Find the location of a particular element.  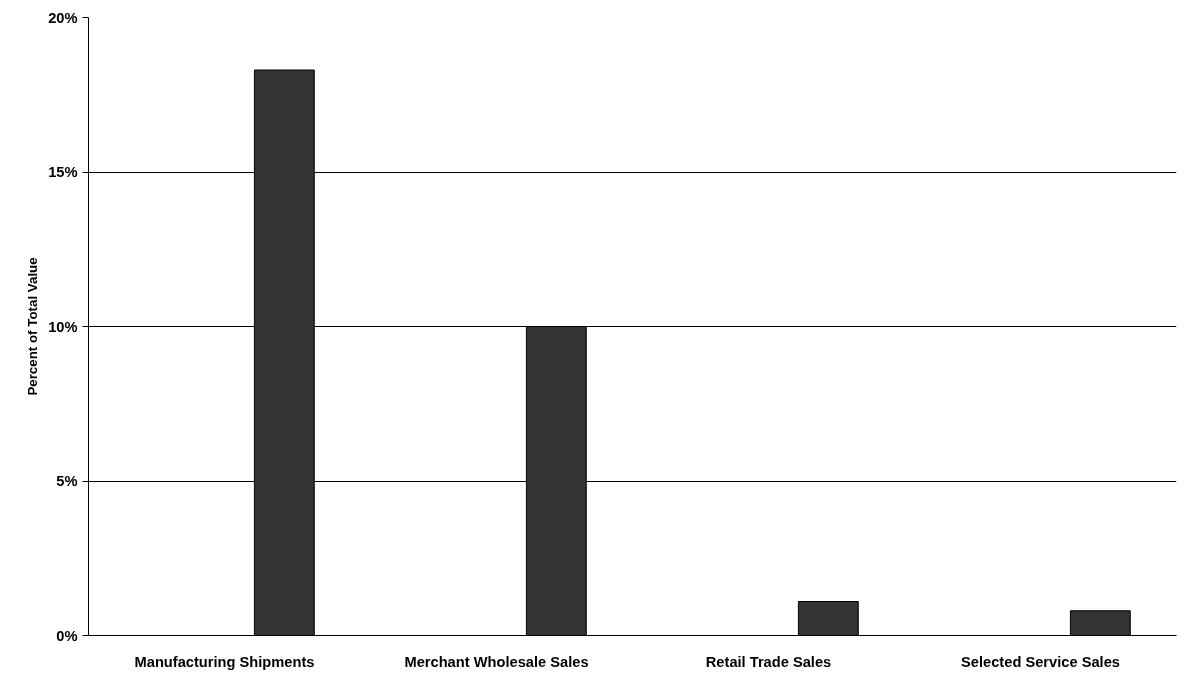

y-tick-label: 10% is located at coordinates (63, 326).